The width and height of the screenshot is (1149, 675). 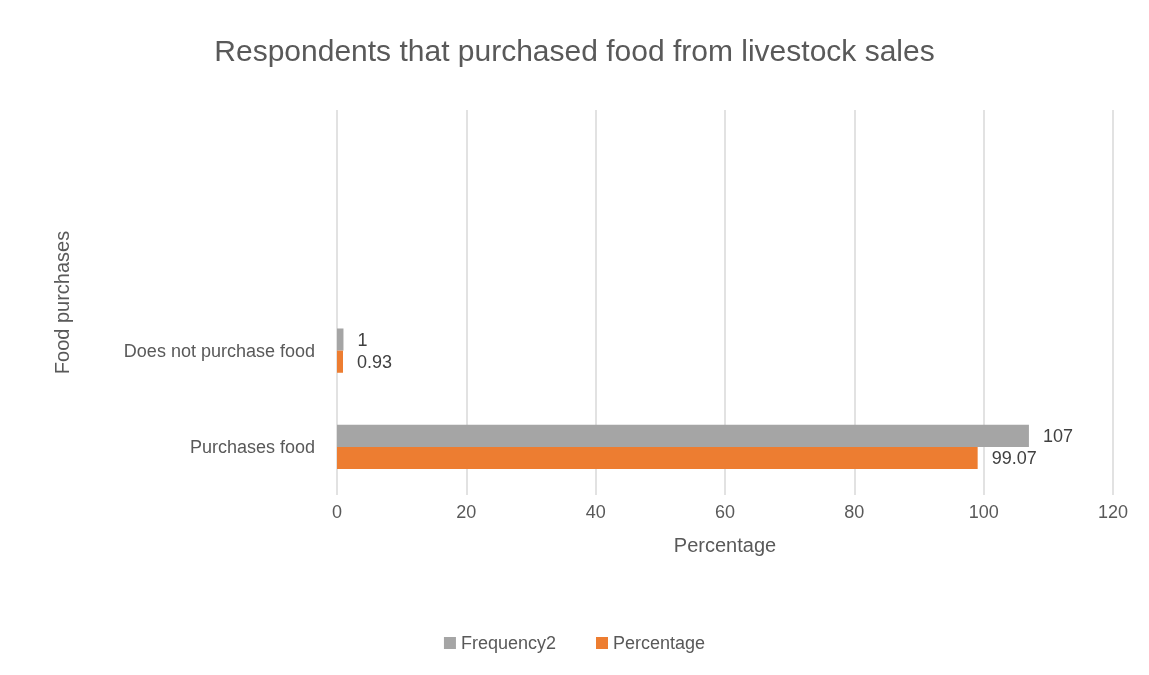 What do you see at coordinates (337, 512) in the screenshot?
I see `x-tick-label: 0` at bounding box center [337, 512].